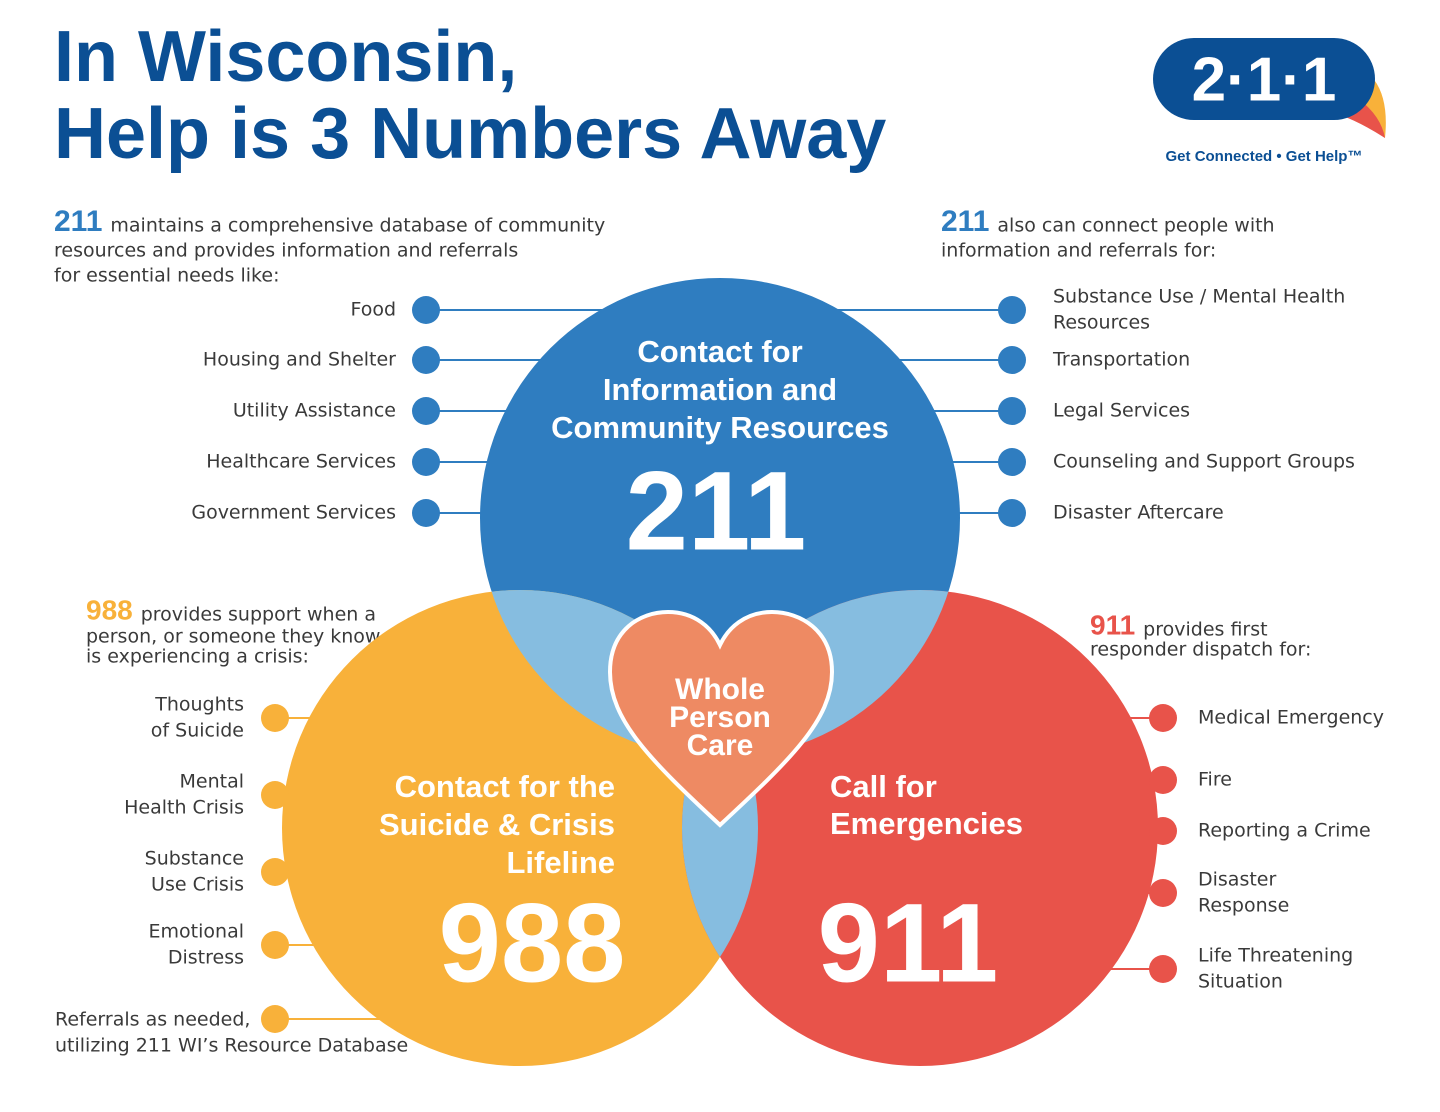 The height and width of the screenshot is (1112, 1440). I want to click on item-text: Healthcare Services, so click(301, 462).